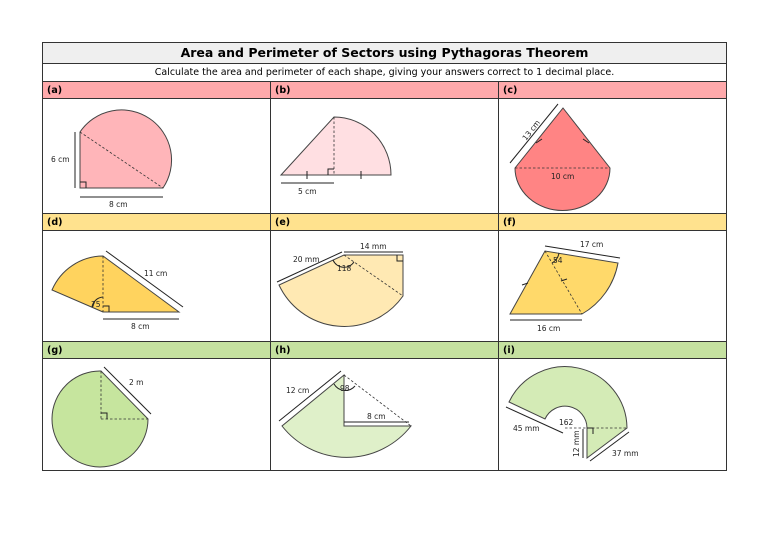  Describe the element at coordinates (157, 350) in the screenshot. I see `problem-label-g: (g)` at that location.